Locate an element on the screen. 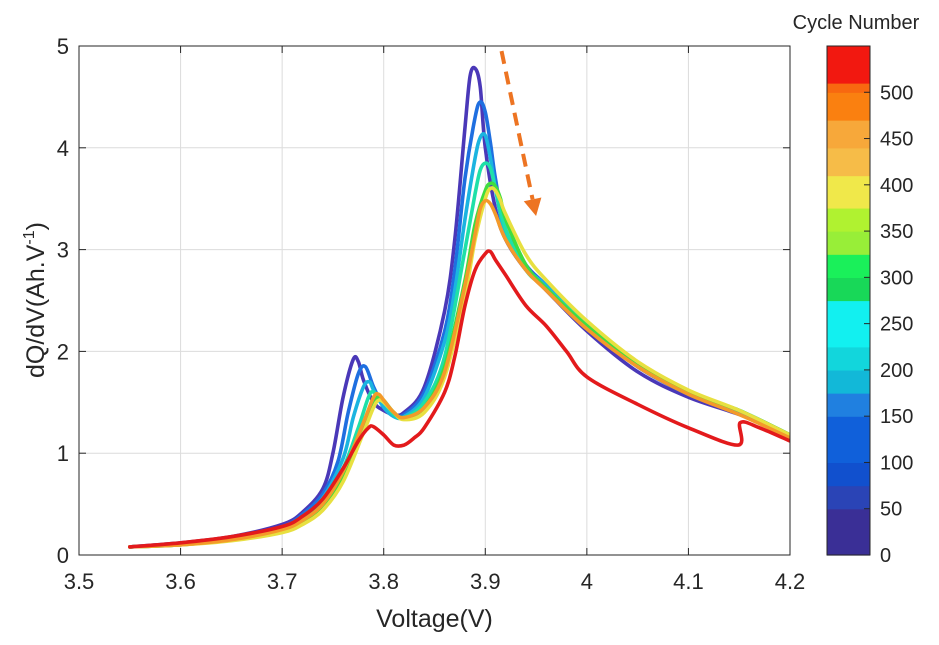  y-tick-label: 1 is located at coordinates (63, 453).